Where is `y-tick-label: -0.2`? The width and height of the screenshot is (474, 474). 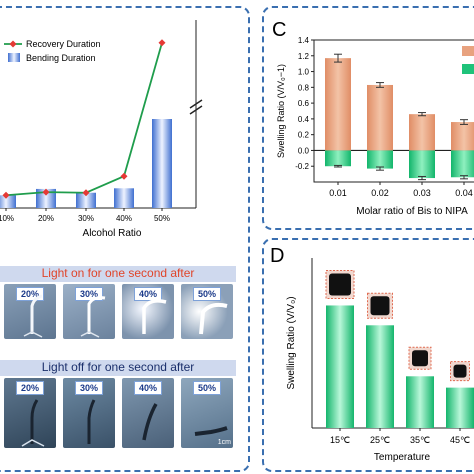 y-tick-label: -0.2 is located at coordinates (302, 166).